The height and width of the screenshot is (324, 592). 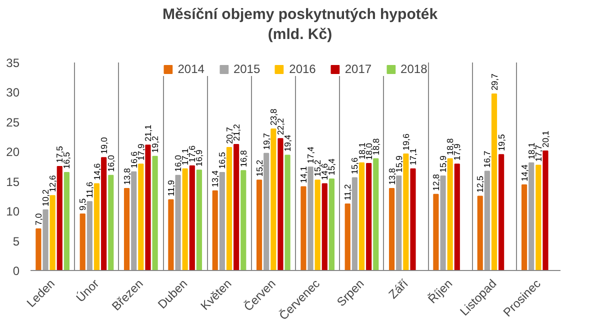 What do you see at coordinates (303, 175) in the screenshot?
I see `data-label: 14,1` at bounding box center [303, 175].